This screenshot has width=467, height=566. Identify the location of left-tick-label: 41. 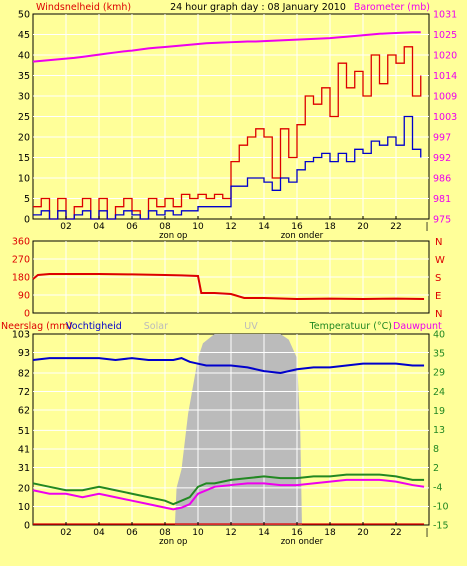
(24, 449).